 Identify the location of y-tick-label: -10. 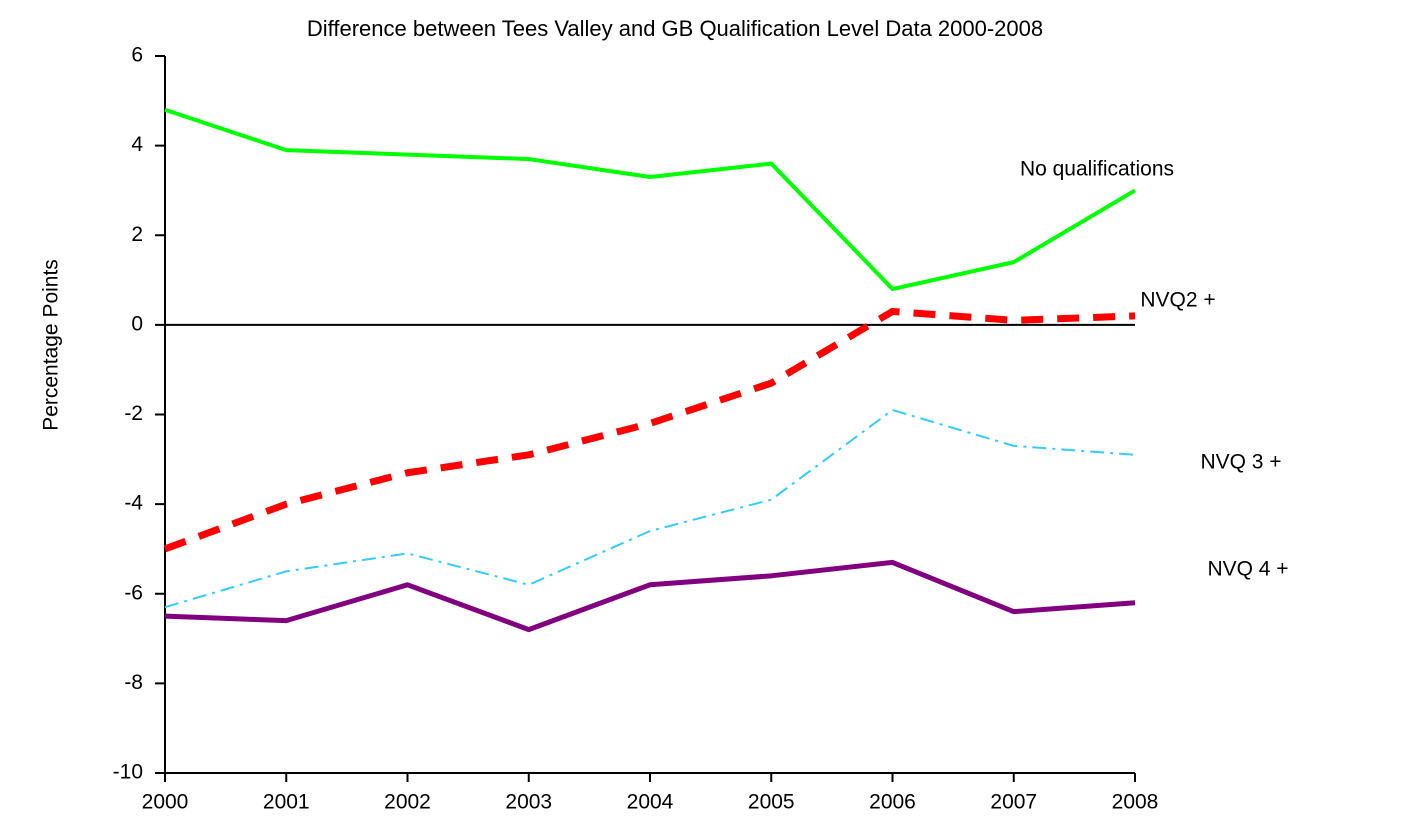
(128, 772).